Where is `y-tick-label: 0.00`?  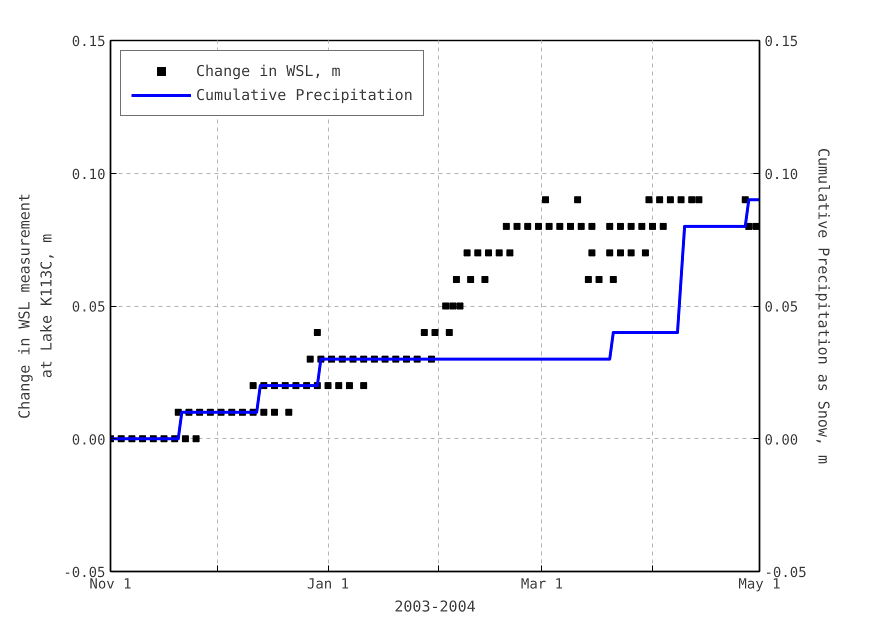 y-tick-label: 0.00 is located at coordinates (89, 440).